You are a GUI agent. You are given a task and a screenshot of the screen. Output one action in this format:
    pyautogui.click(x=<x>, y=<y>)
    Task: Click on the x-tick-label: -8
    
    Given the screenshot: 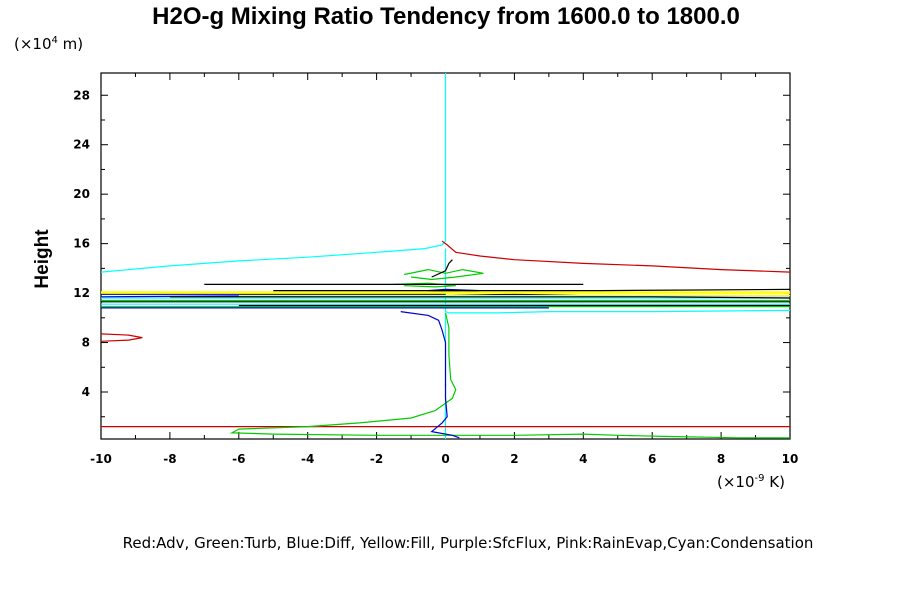 What is the action you would take?
    pyautogui.click(x=169, y=459)
    